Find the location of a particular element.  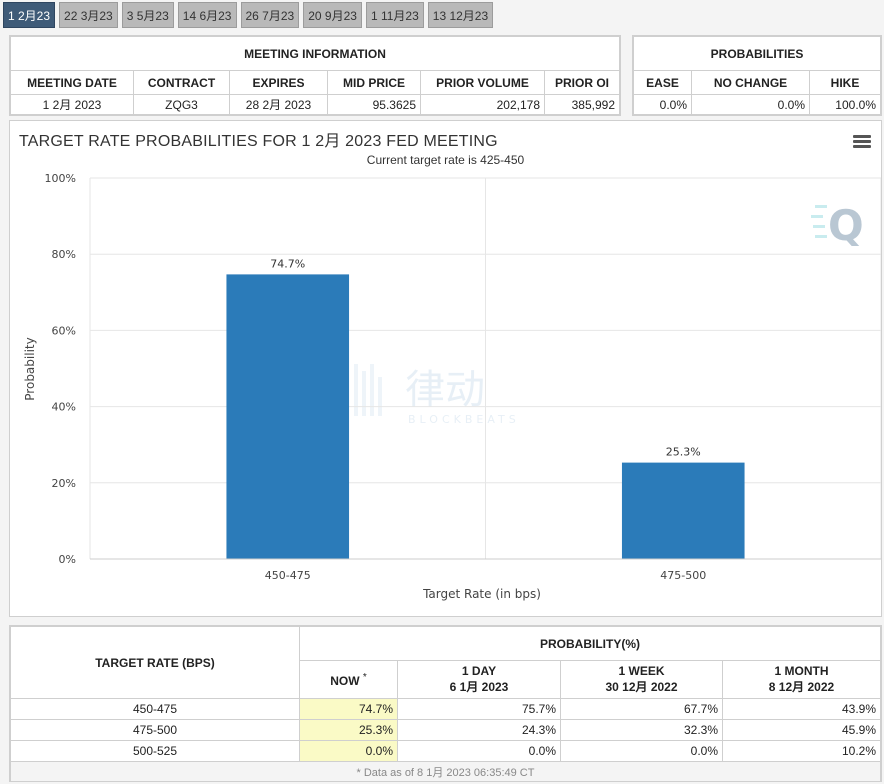

header-prior-volume: PRIOR VOLUME is located at coordinates (482, 82).